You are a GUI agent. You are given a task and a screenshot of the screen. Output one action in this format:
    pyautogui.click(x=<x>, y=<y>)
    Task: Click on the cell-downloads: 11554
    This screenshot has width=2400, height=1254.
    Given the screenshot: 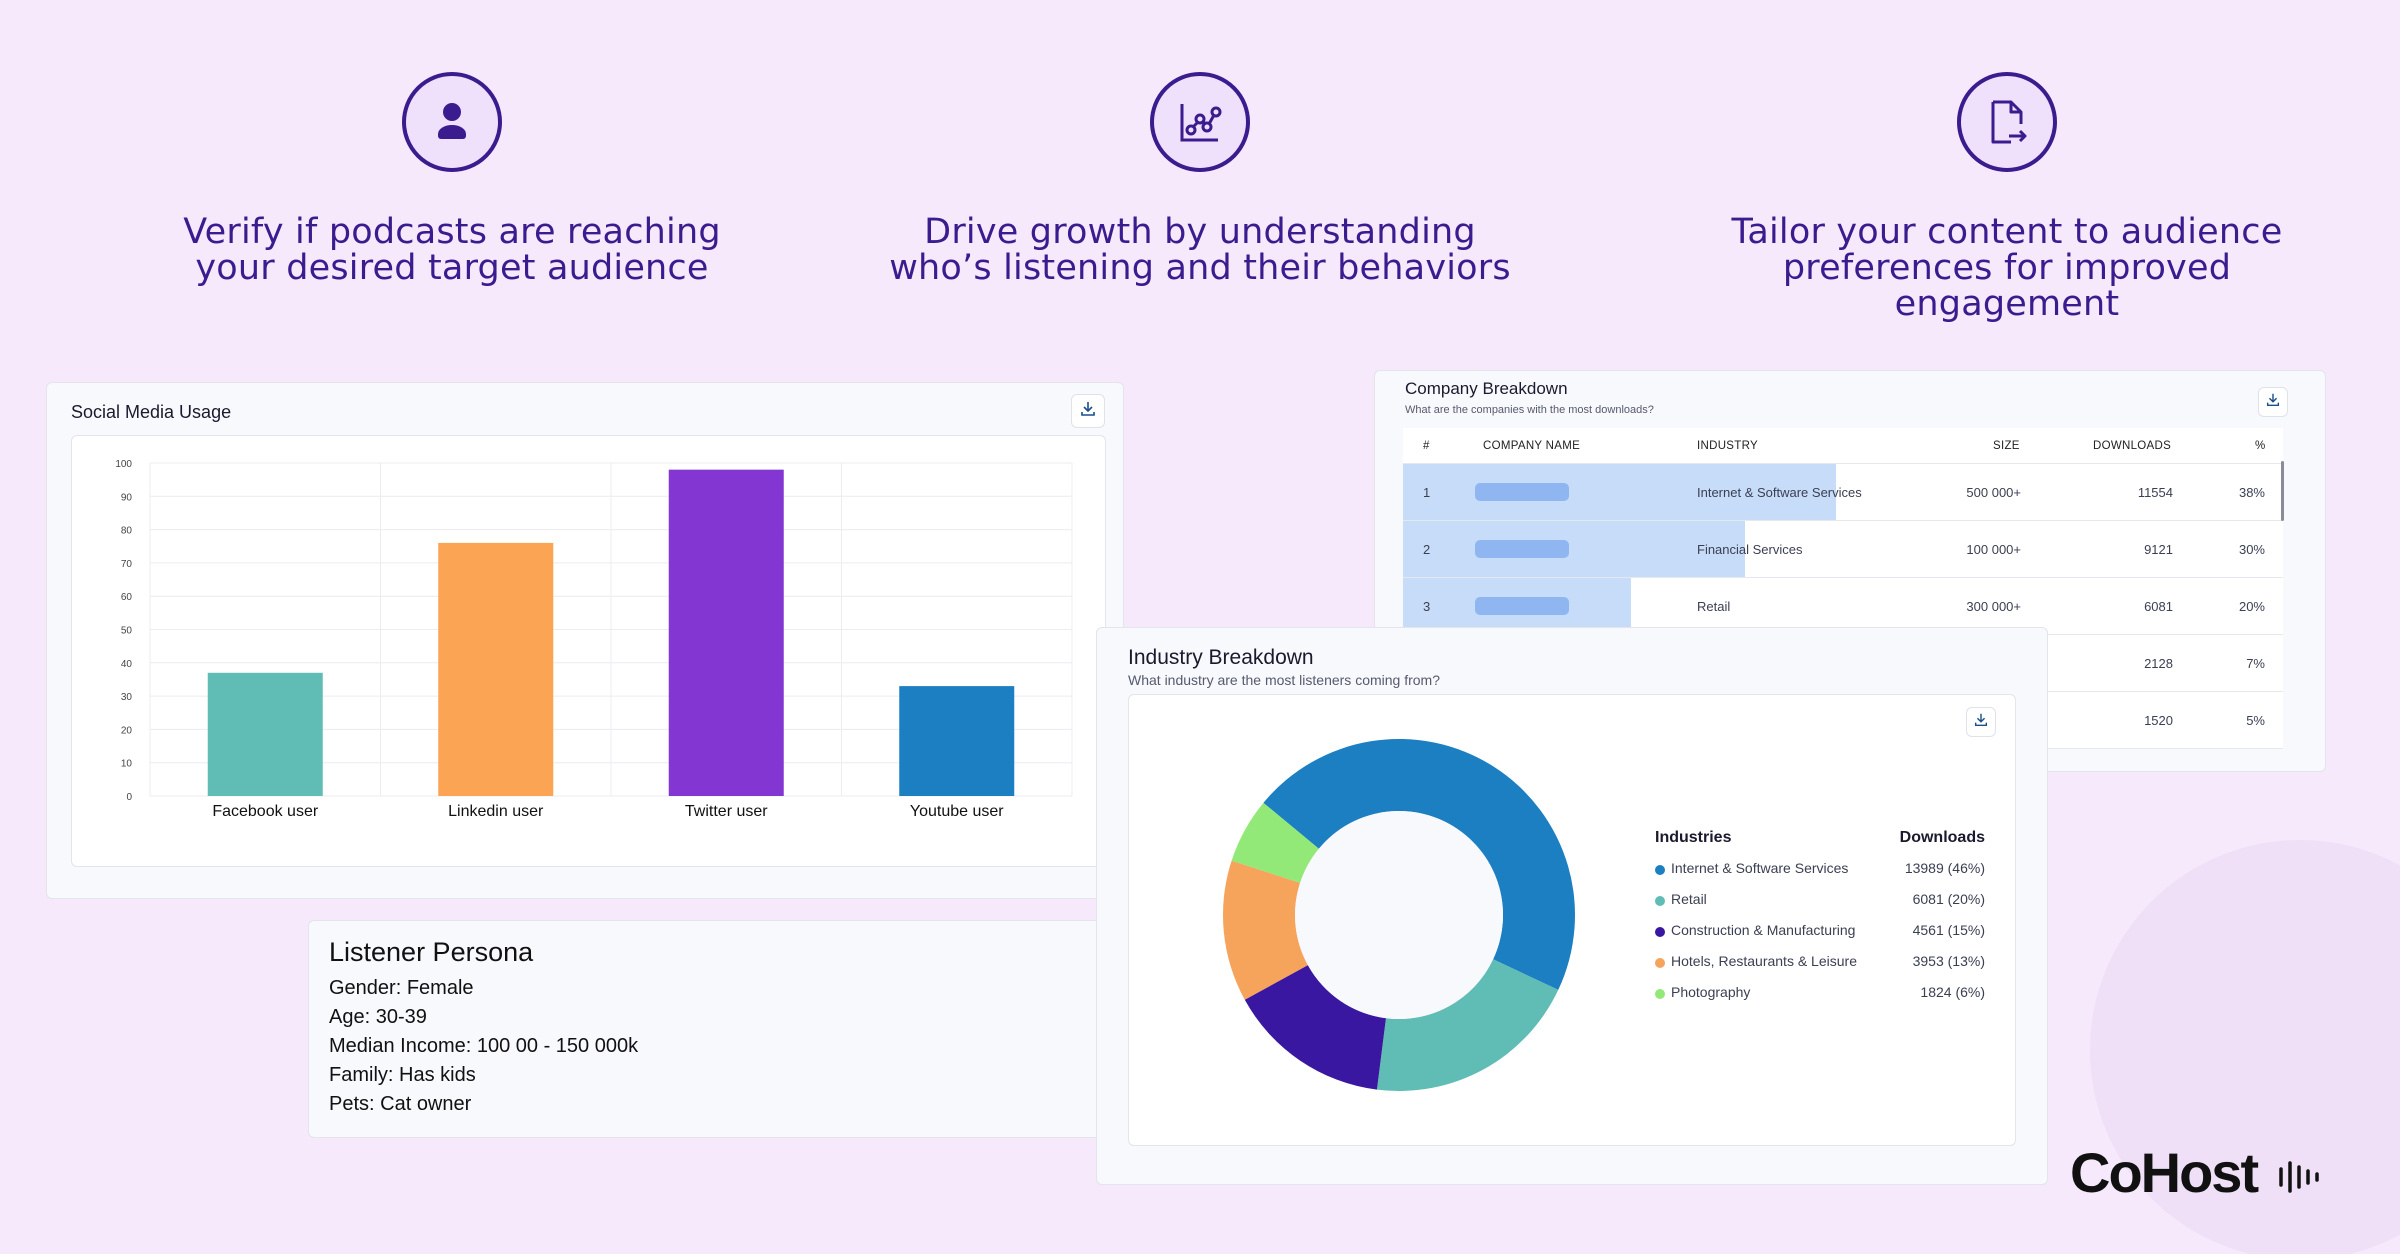 What is the action you would take?
    pyautogui.click(x=2155, y=492)
    